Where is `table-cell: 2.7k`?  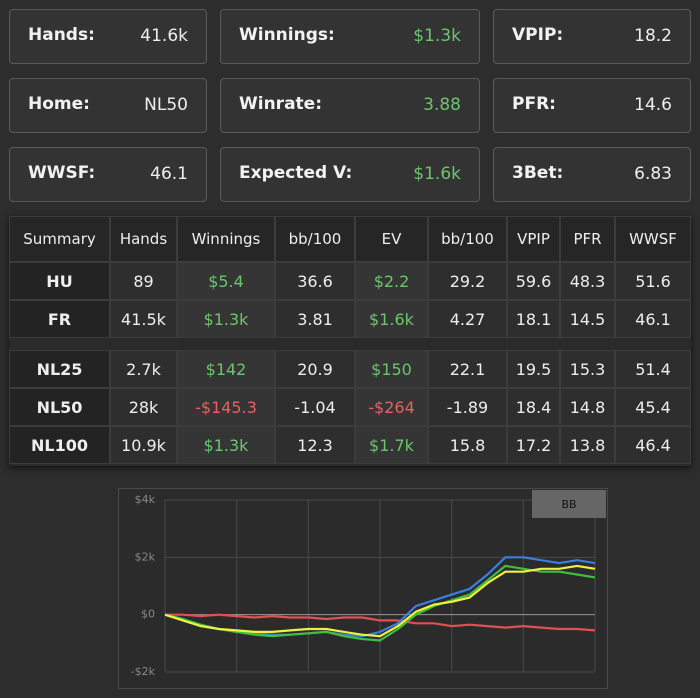 table-cell: 2.7k is located at coordinates (143, 369).